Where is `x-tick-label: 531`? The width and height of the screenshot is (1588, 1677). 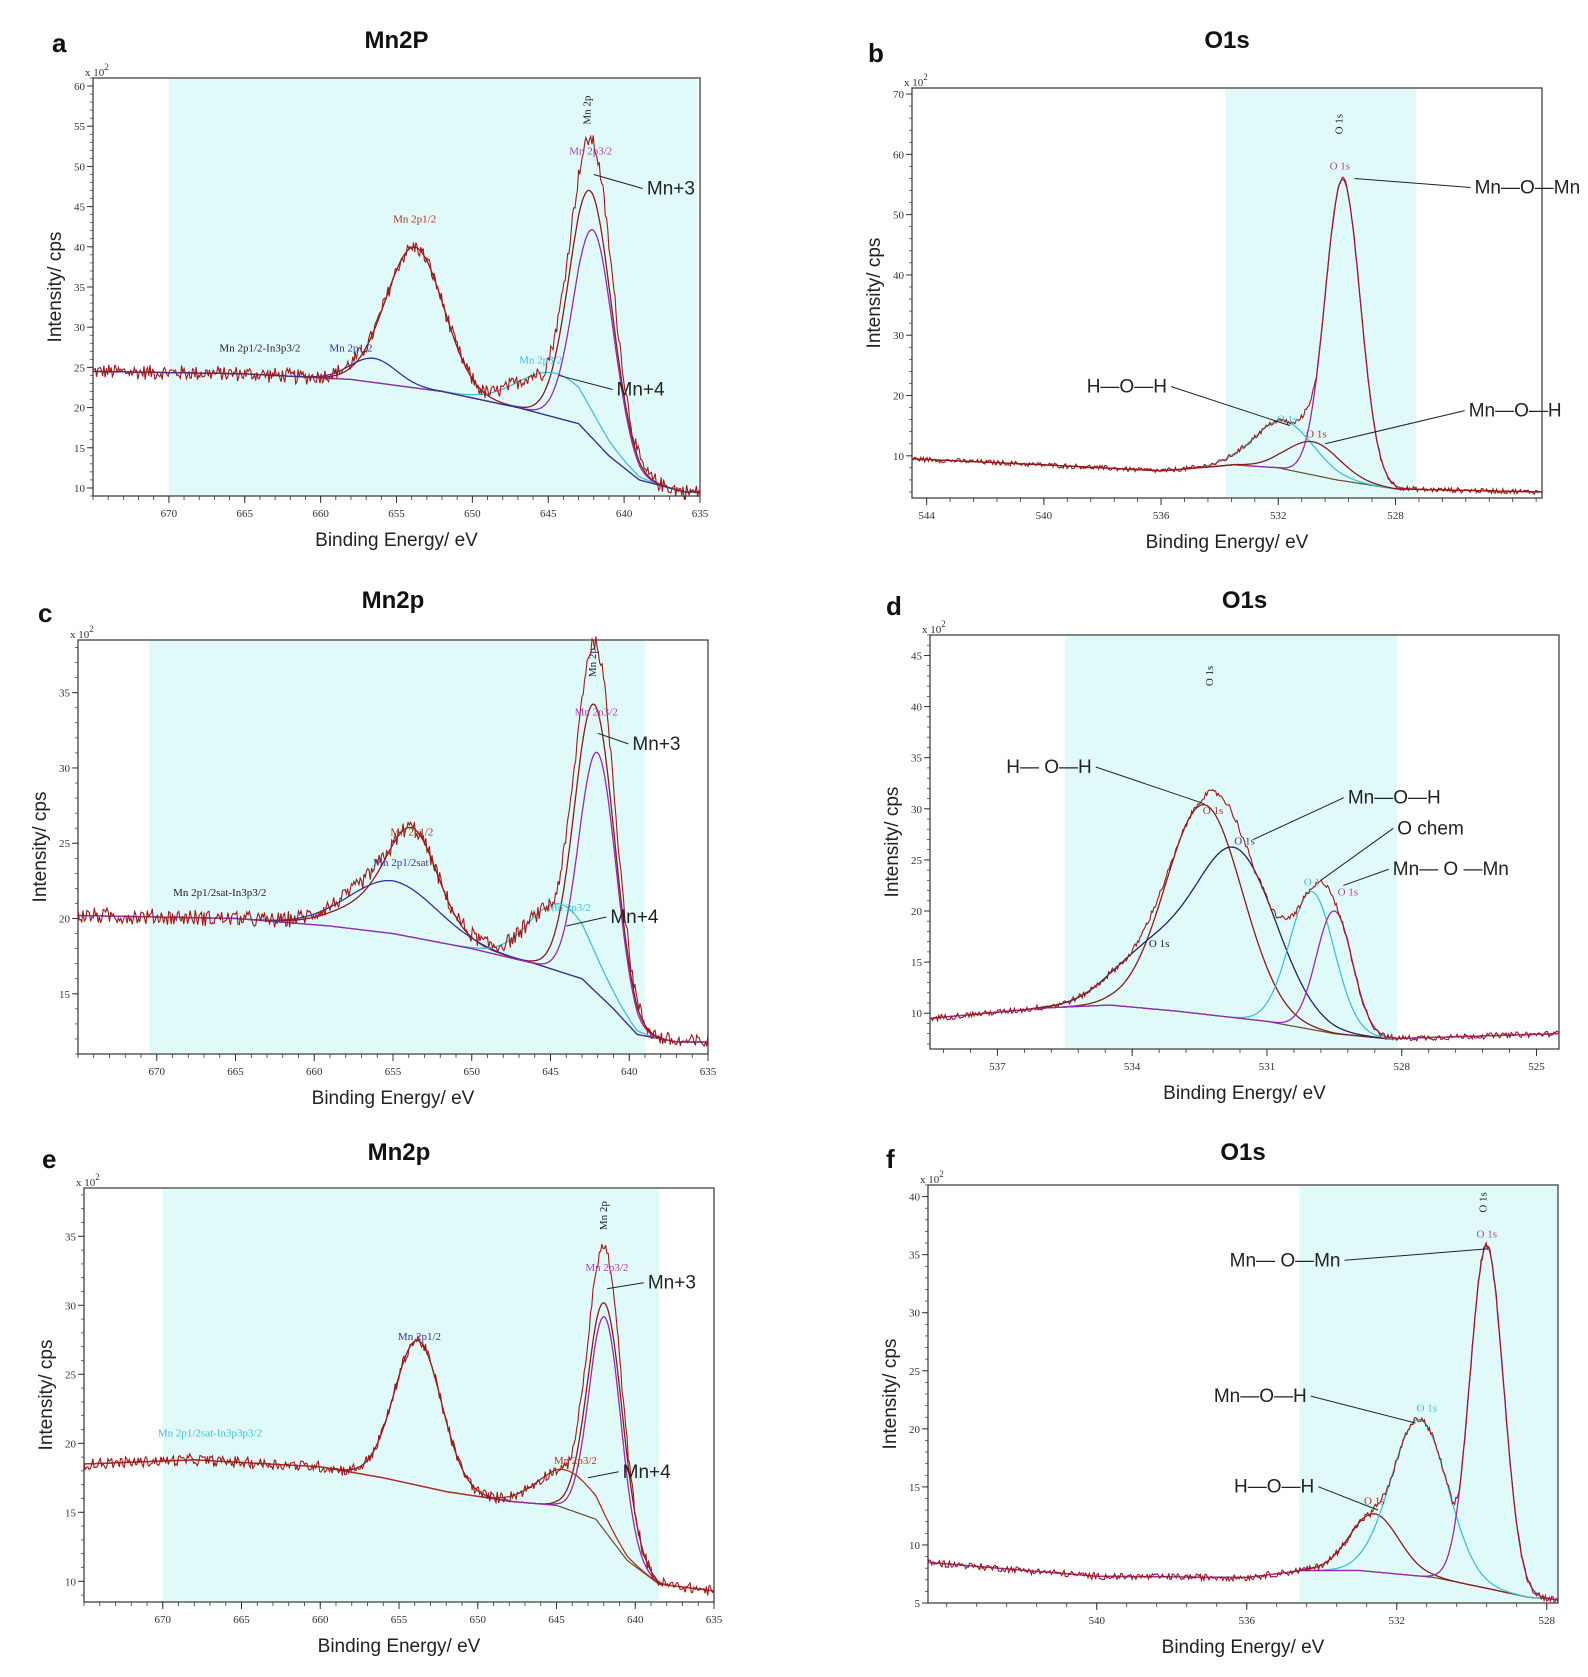
x-tick-label: 531 is located at coordinates (1267, 1067).